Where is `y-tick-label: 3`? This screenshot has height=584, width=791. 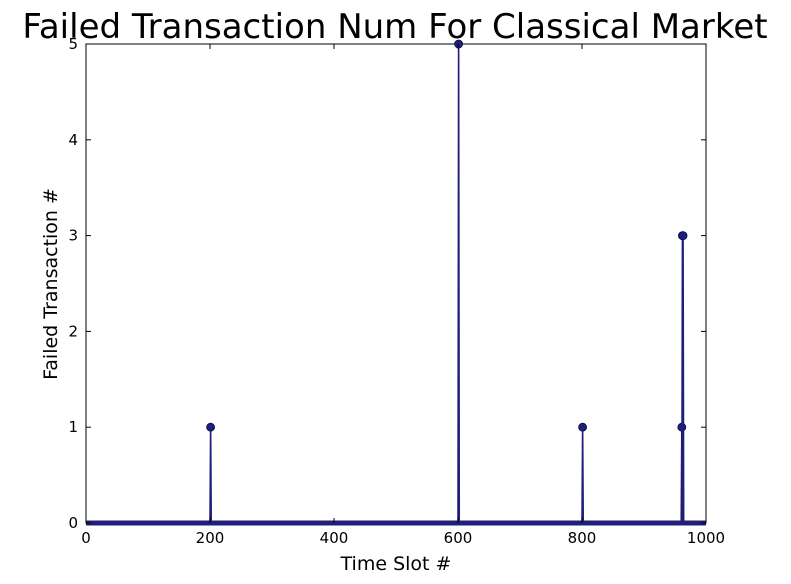 y-tick-label: 3 is located at coordinates (73, 236).